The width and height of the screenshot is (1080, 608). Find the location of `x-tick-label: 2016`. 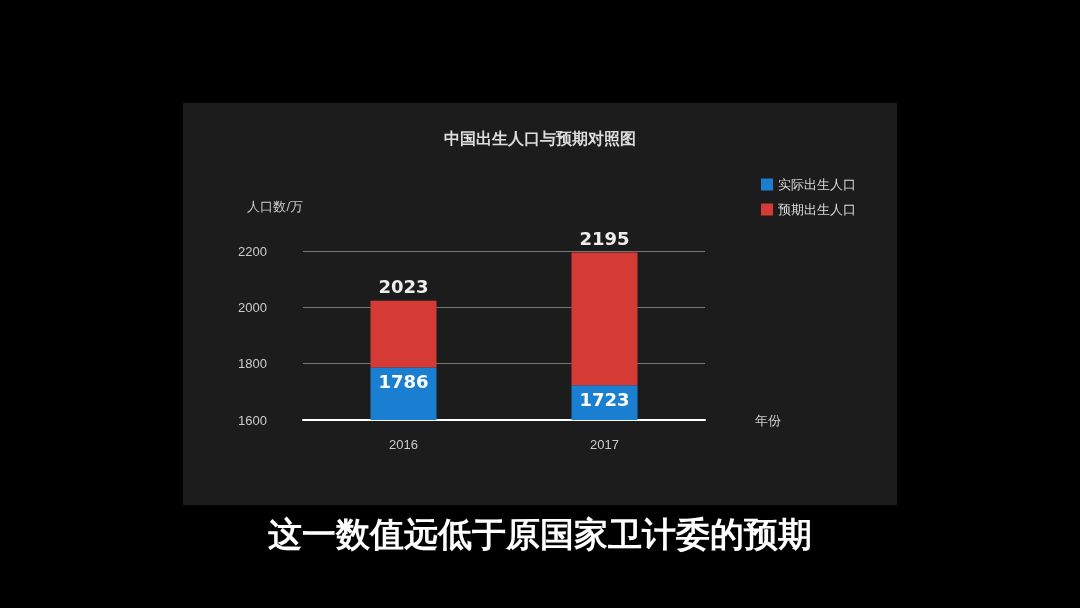

x-tick-label: 2016 is located at coordinates (403, 444).